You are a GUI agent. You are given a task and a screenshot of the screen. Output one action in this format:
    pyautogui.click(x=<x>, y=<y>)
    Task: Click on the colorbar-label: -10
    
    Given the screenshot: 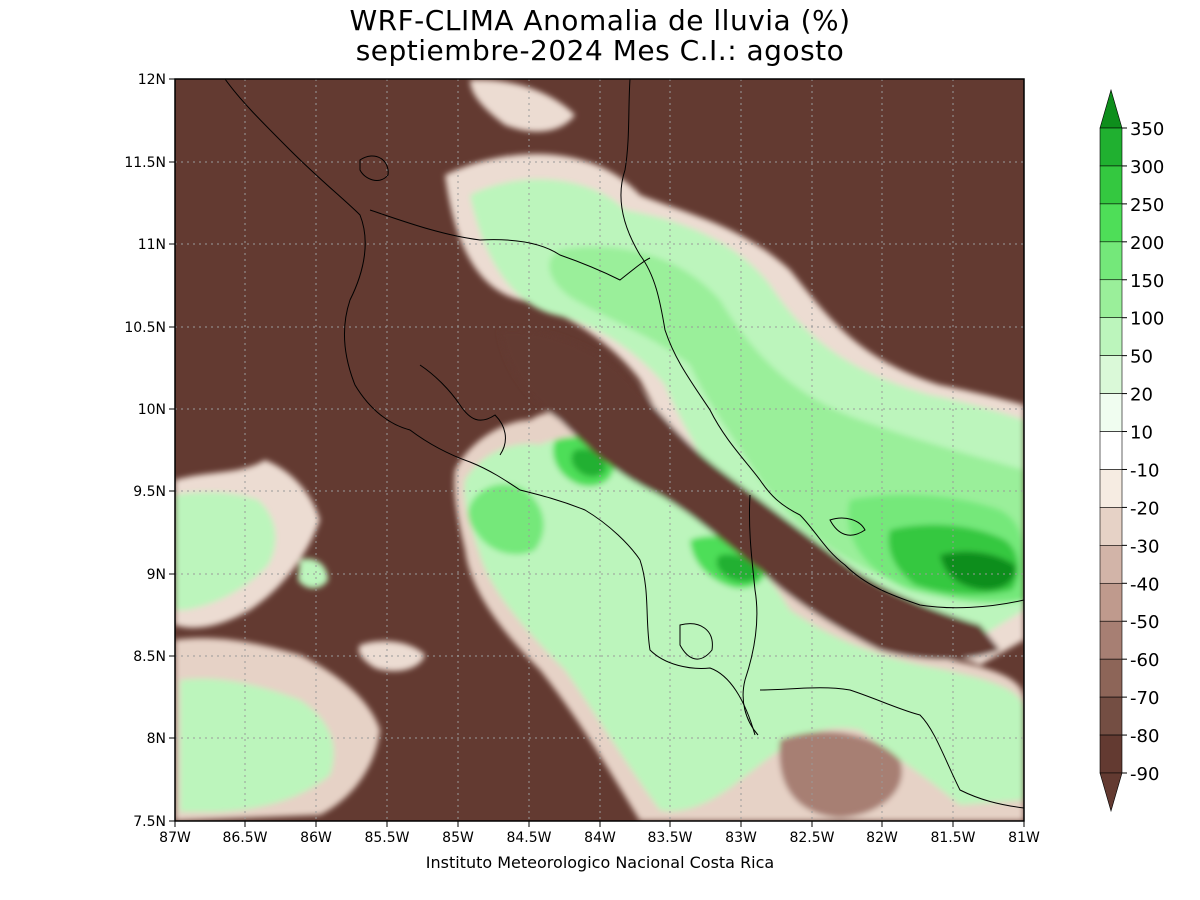 What is the action you would take?
    pyautogui.click(x=1144, y=470)
    